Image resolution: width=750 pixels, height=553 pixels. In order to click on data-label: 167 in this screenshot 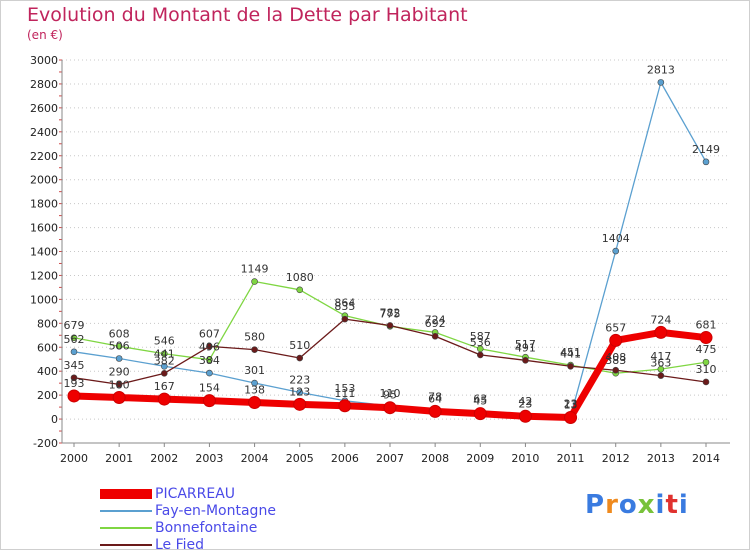, I will do `click(164, 386)`.